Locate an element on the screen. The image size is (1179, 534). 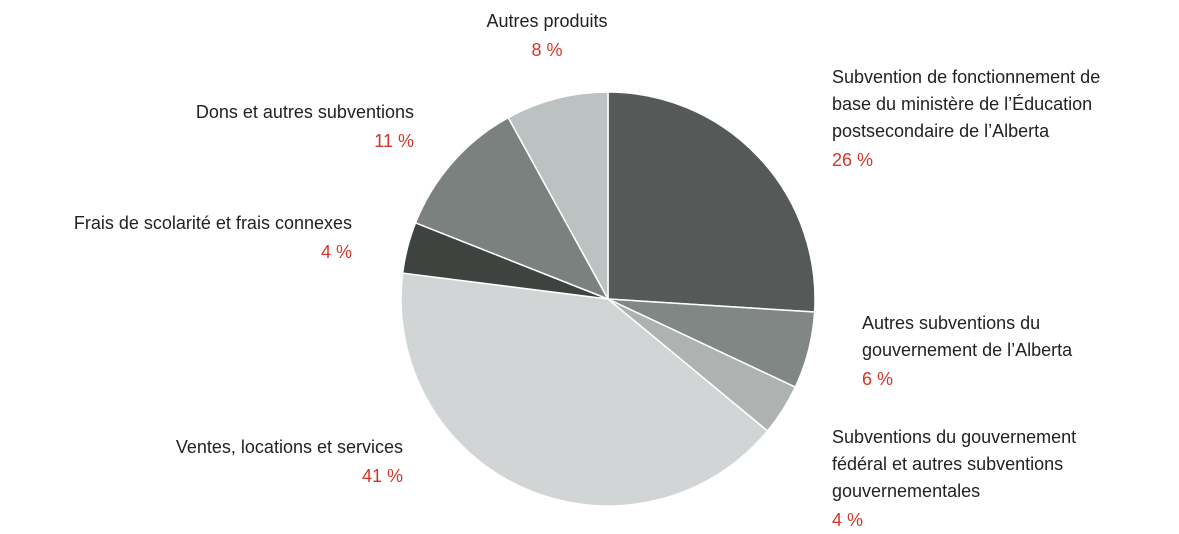
slice-value-1: 6 % is located at coordinates (878, 379).